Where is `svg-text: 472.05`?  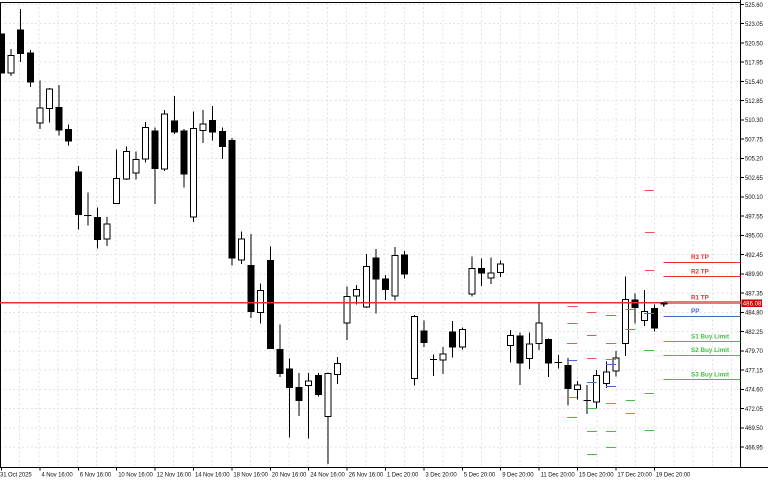
svg-text: 472.05 is located at coordinates (754, 410).